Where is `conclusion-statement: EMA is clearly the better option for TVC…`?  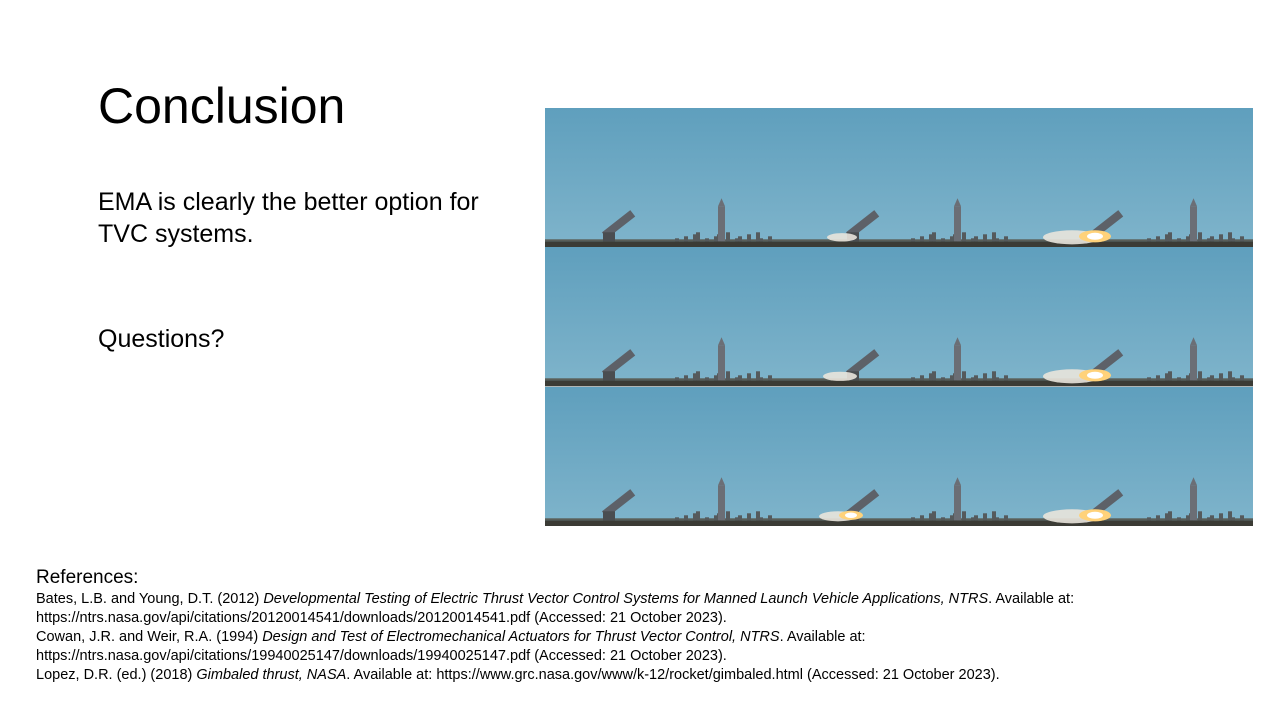
conclusion-statement: EMA is clearly the better option for TVC… is located at coordinates (288, 218).